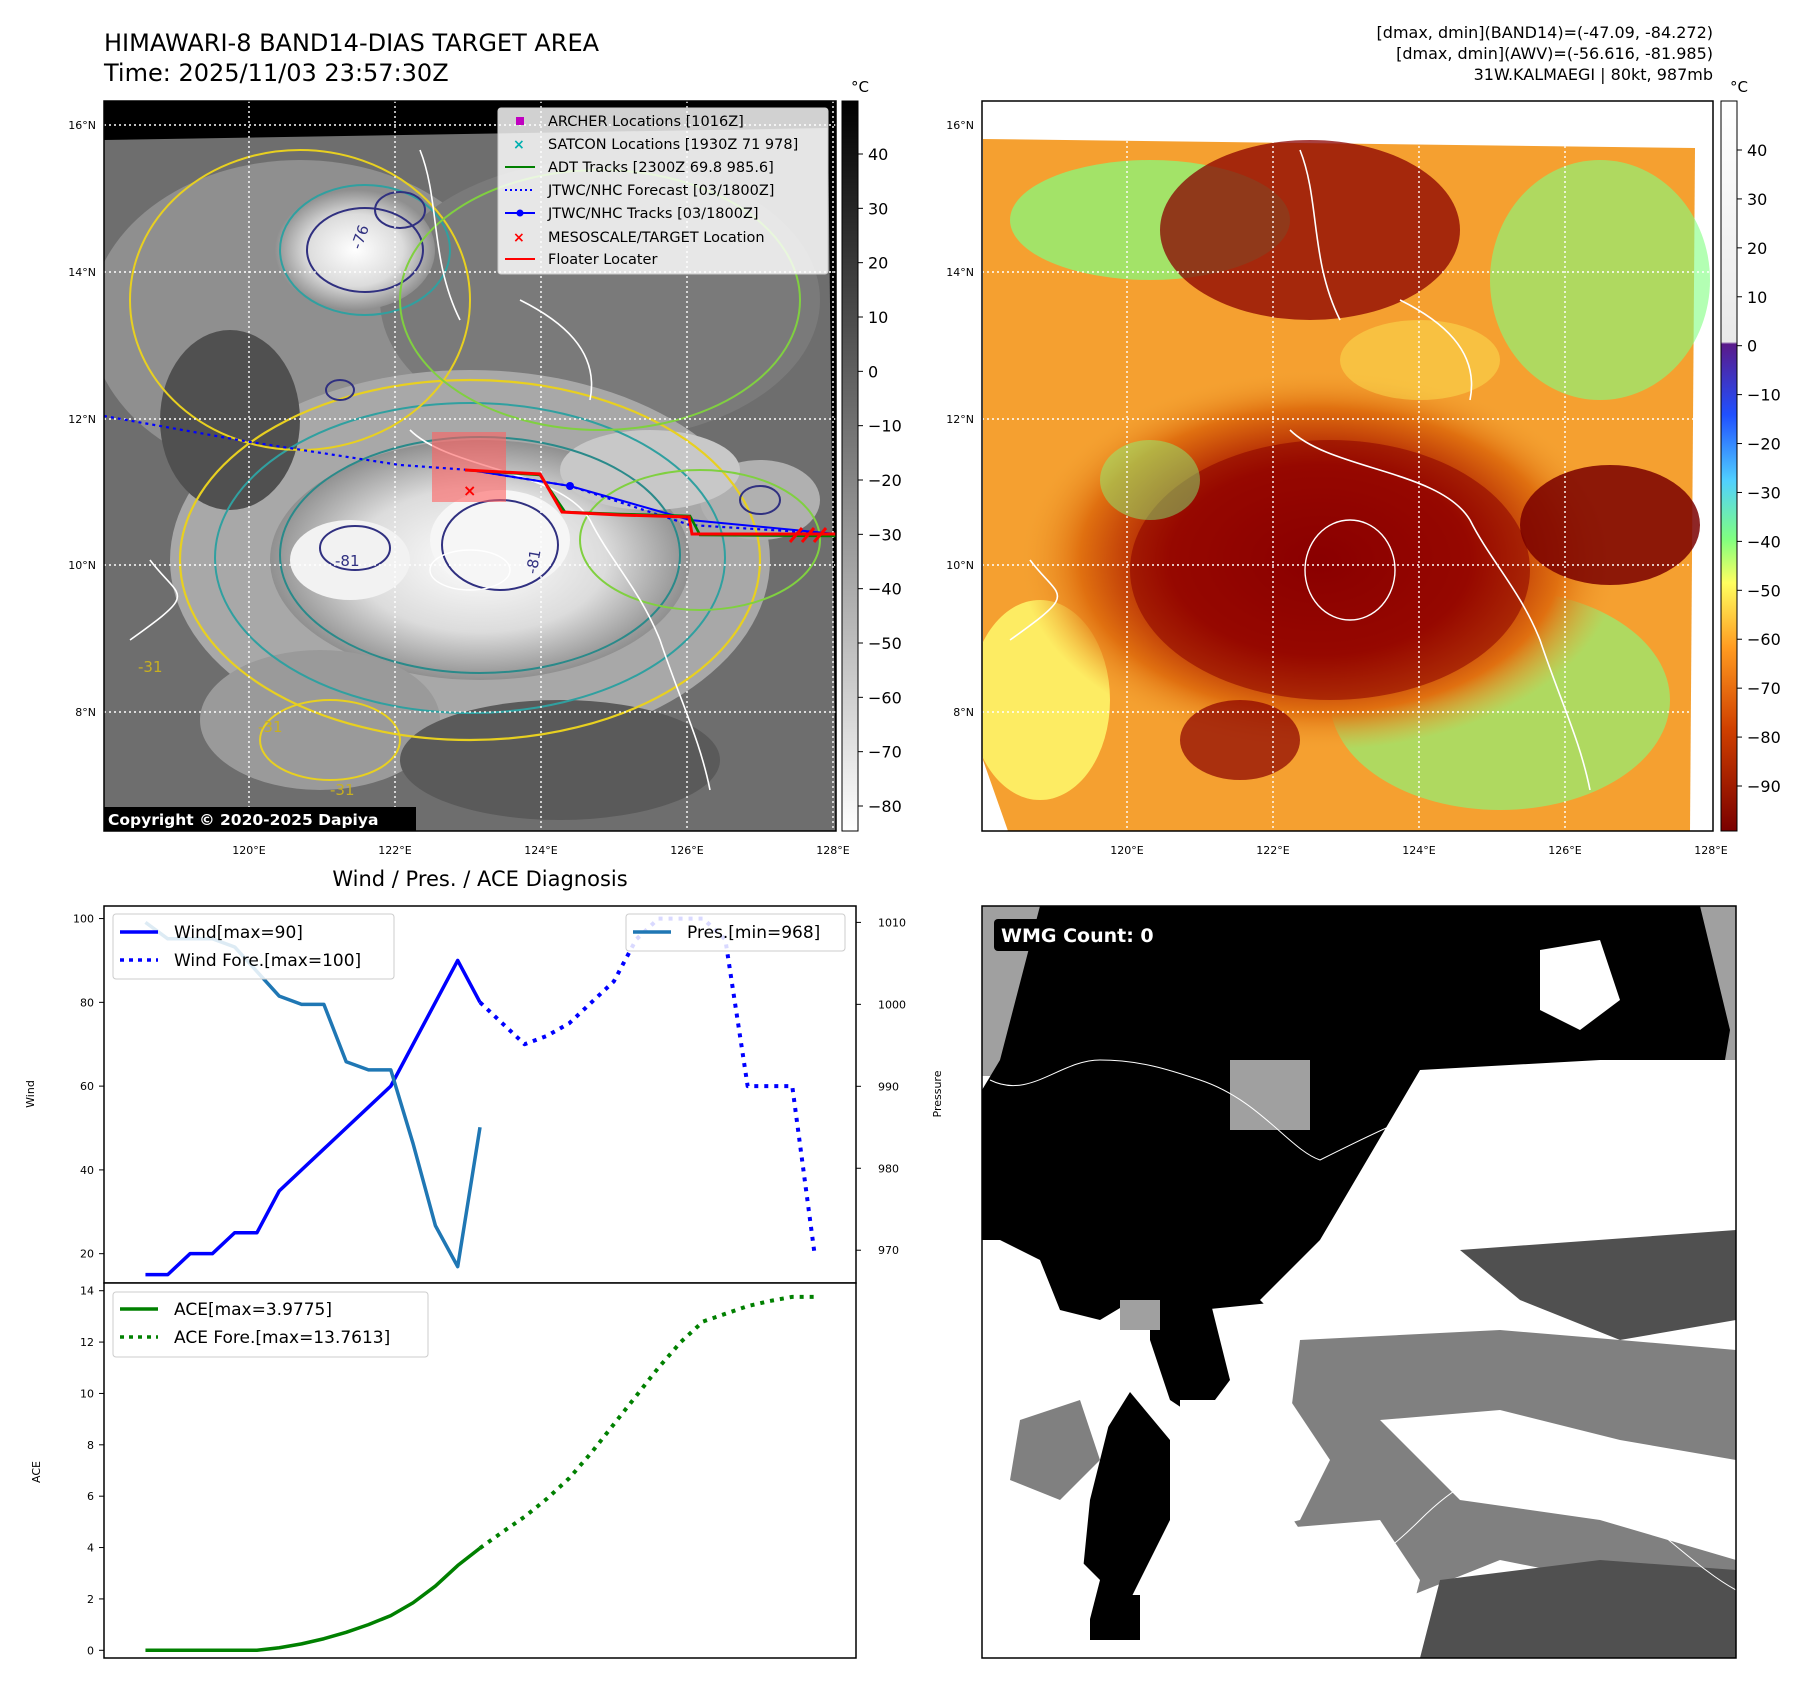 The height and width of the screenshot is (1690, 1797). Describe the element at coordinates (1729, 466) in the screenshot. I see `awv-colorbar-strip` at that location.